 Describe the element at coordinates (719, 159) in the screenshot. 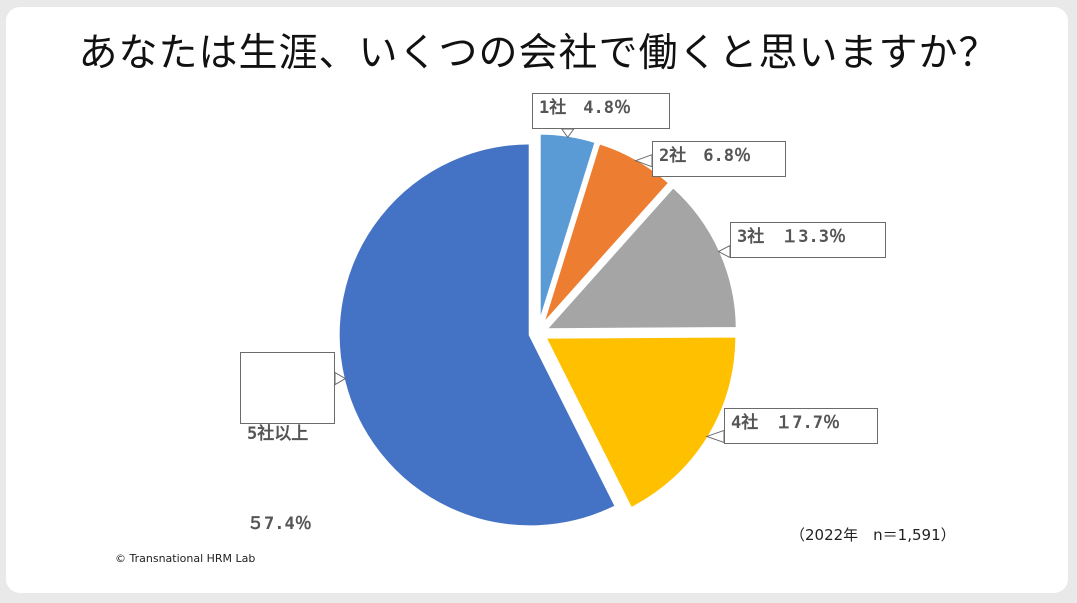

I see `data-label-2-companies: 2社 6.8％` at that location.